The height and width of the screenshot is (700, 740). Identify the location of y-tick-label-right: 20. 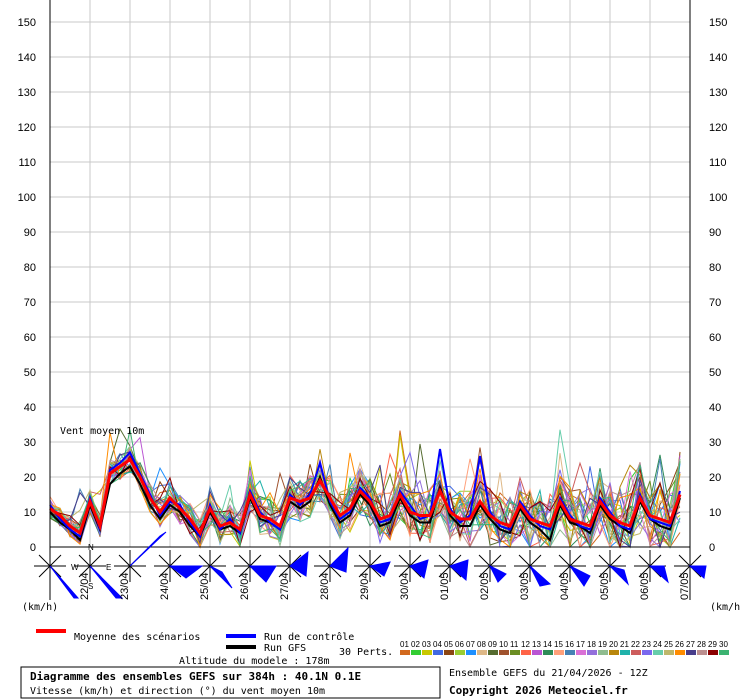
(715, 478).